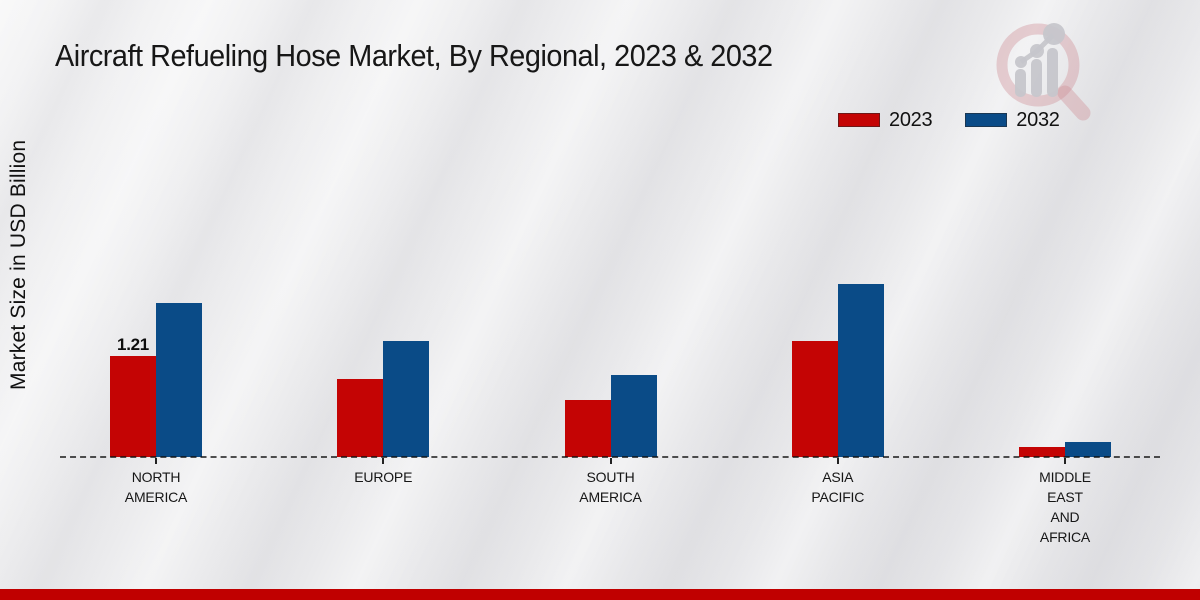 The image size is (1200, 600). Describe the element at coordinates (1043, 72) in the screenshot. I see `magnifier-bar-chart-logo-icon` at that location.